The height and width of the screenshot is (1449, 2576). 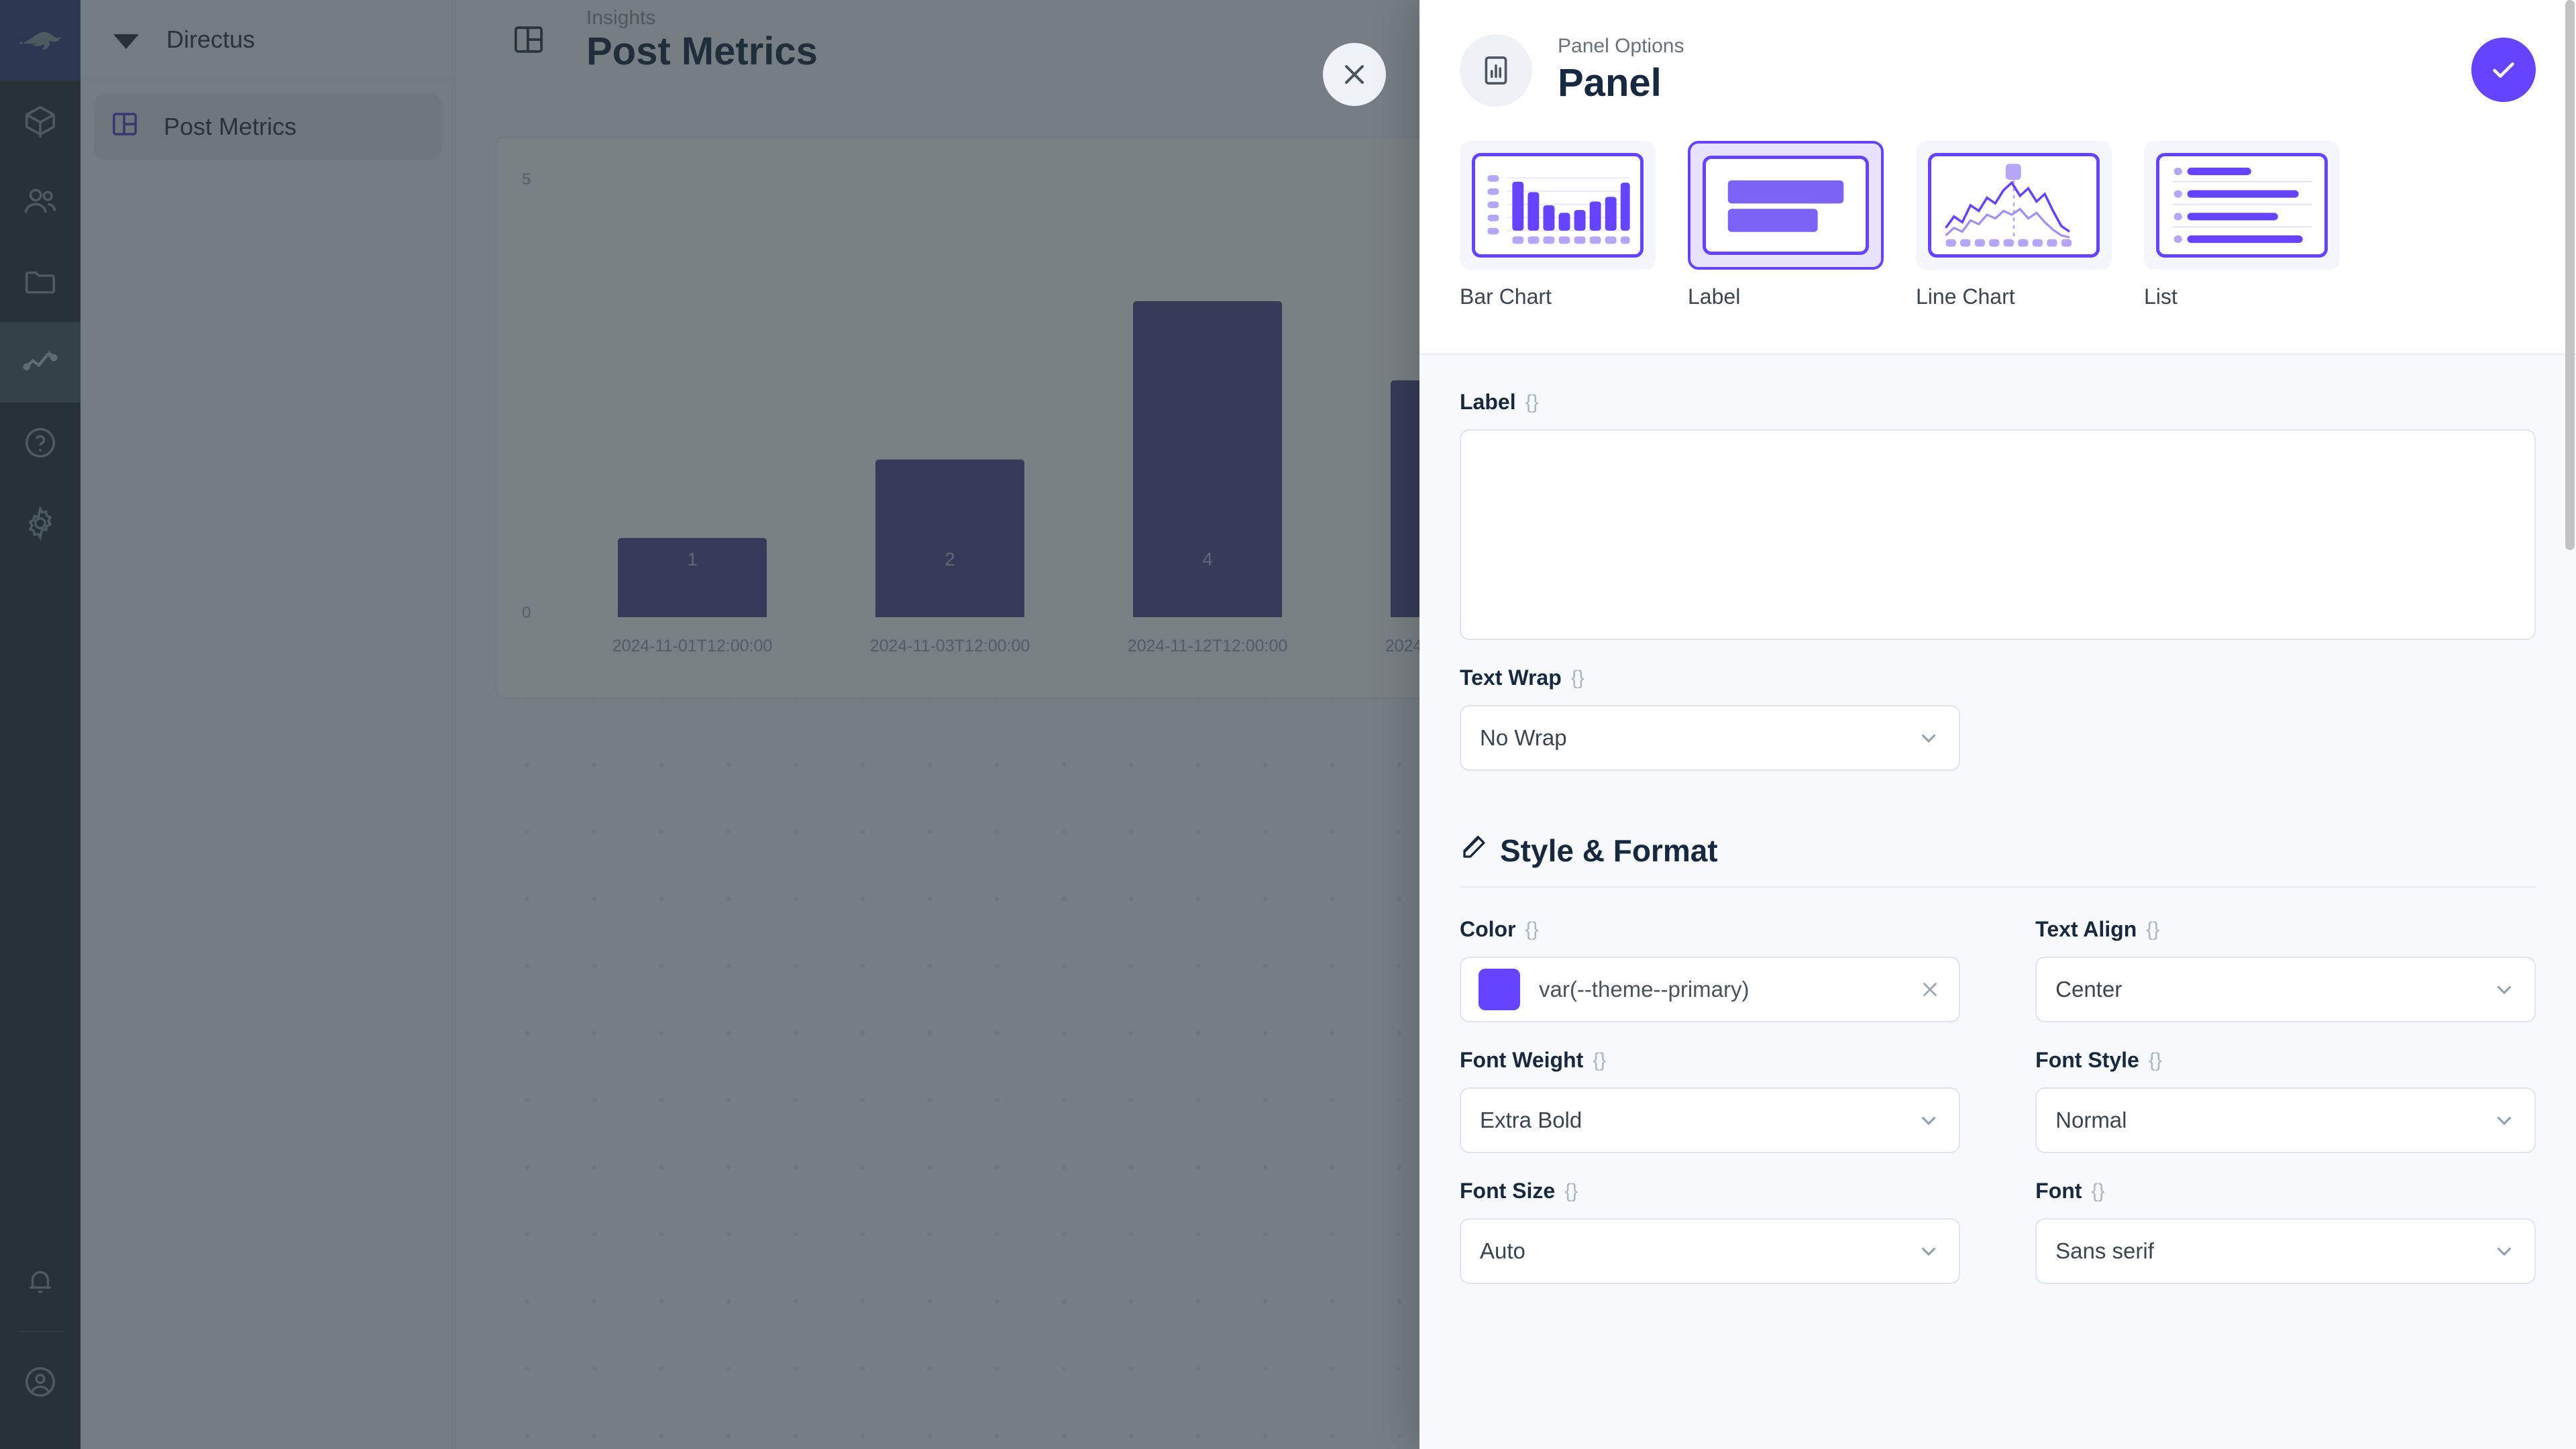 I want to click on panel-type-line-chart: Line Chart, so click(x=2014, y=225).